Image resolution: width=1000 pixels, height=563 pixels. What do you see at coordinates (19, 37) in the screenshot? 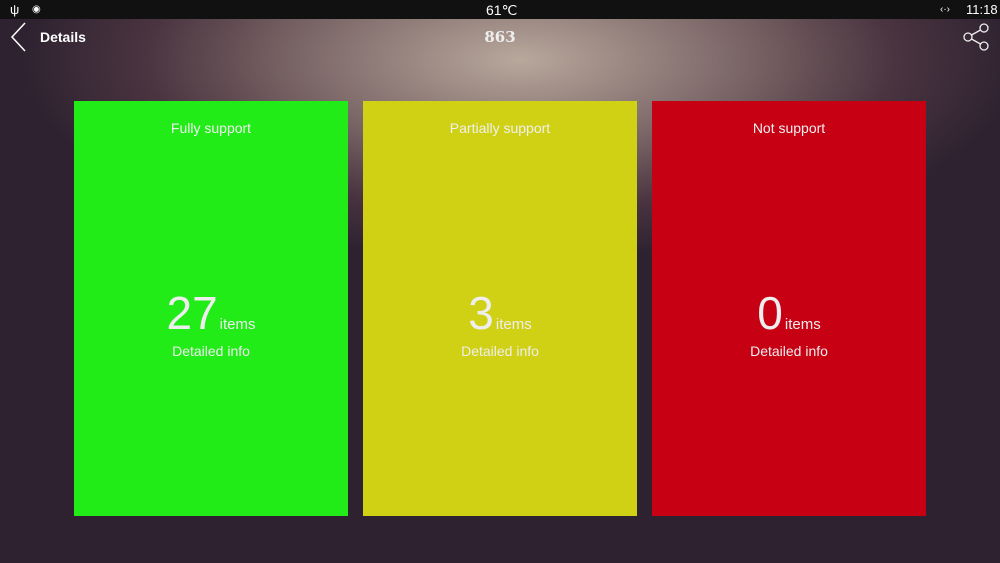
I see `chevron-left-icon` at bounding box center [19, 37].